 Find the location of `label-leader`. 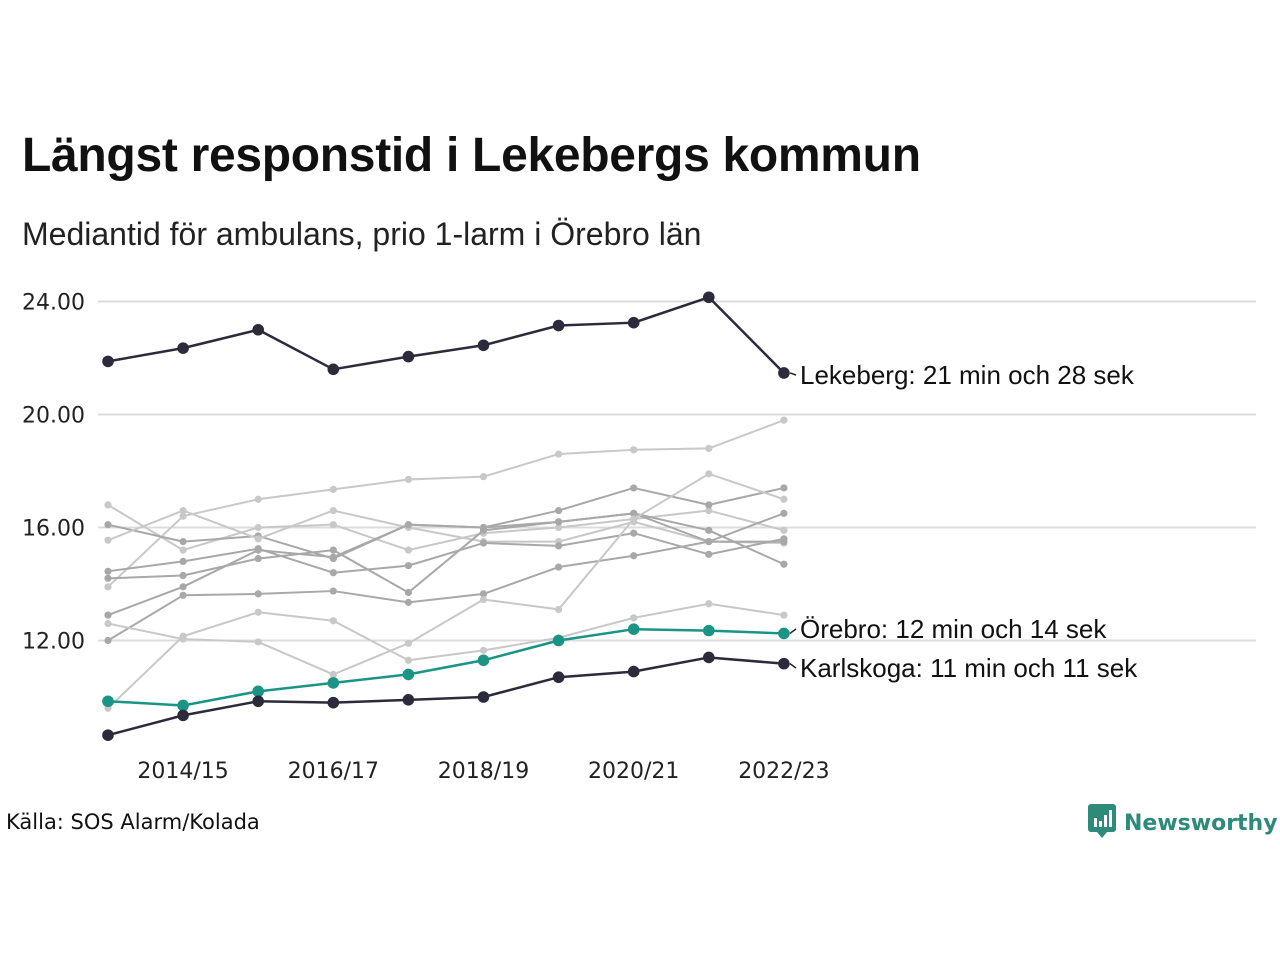

label-leader is located at coordinates (793, 374).